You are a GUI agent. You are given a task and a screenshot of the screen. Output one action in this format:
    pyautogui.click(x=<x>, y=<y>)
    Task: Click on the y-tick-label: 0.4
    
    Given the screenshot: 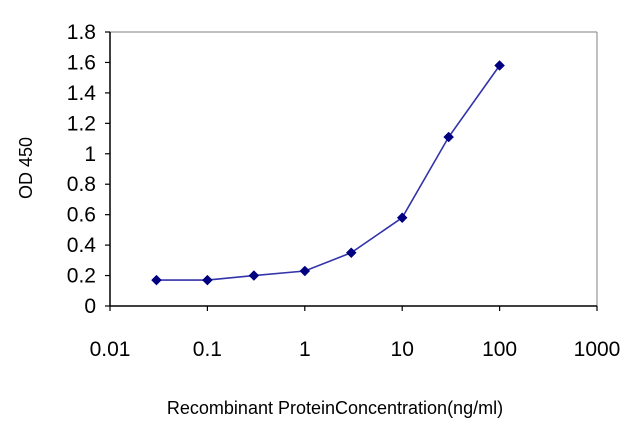 What is the action you would take?
    pyautogui.click(x=82, y=245)
    